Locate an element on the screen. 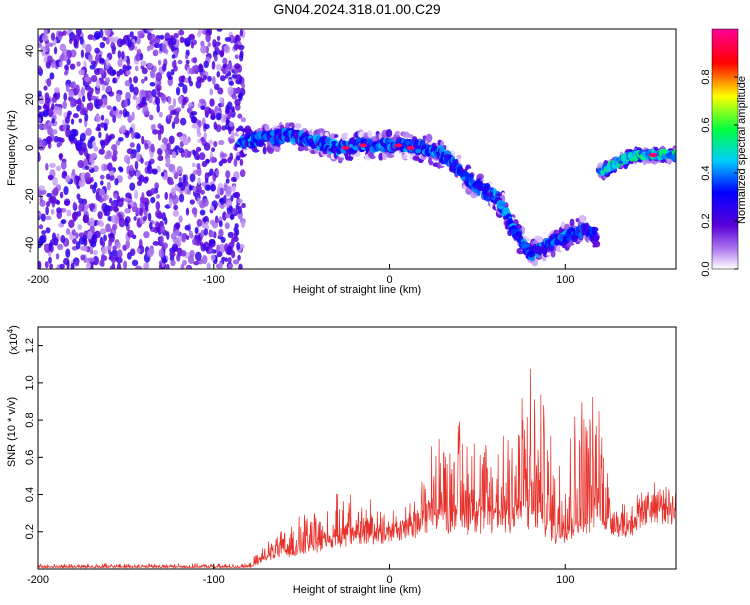 This screenshot has width=750, height=605. colorbar-ticks: 0.0 0.2 0.4 0.6 0.8 is located at coordinates (719, 173).